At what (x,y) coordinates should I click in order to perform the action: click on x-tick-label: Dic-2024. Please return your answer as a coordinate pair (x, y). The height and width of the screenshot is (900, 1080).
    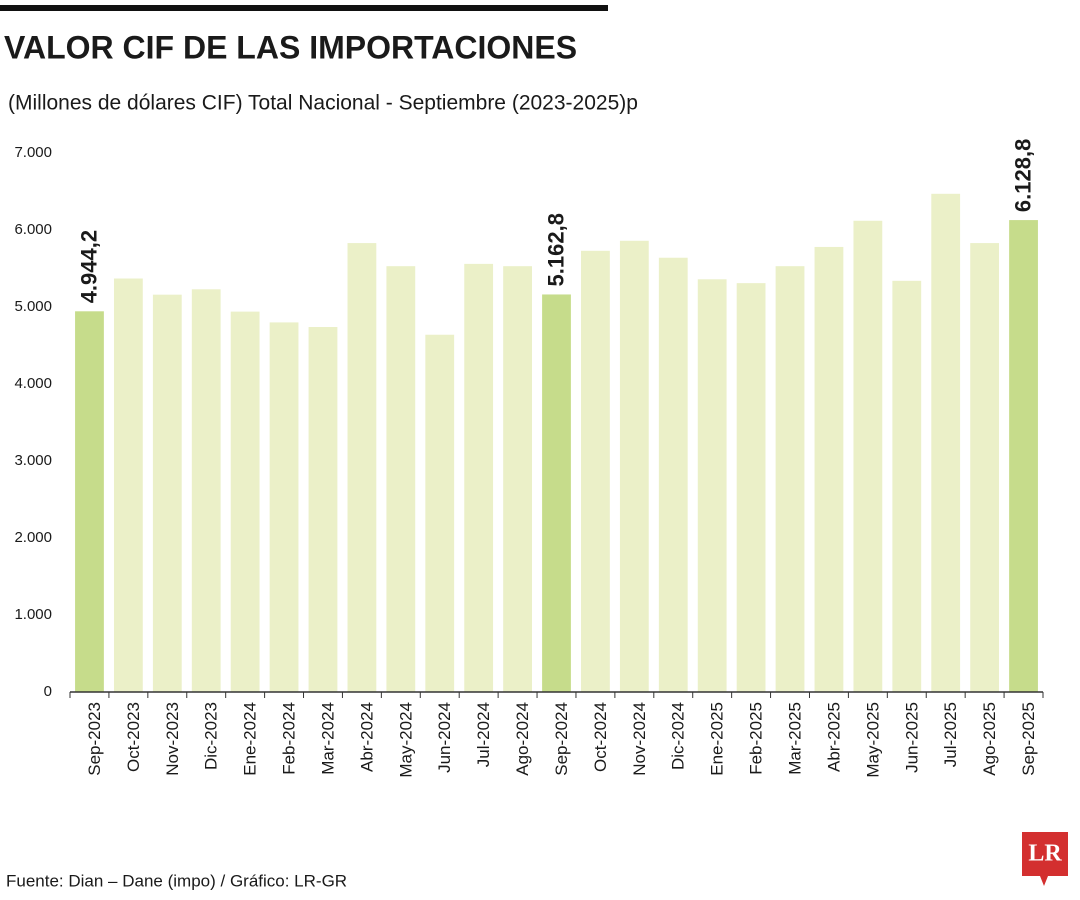
    Looking at the image, I should click on (678, 736).